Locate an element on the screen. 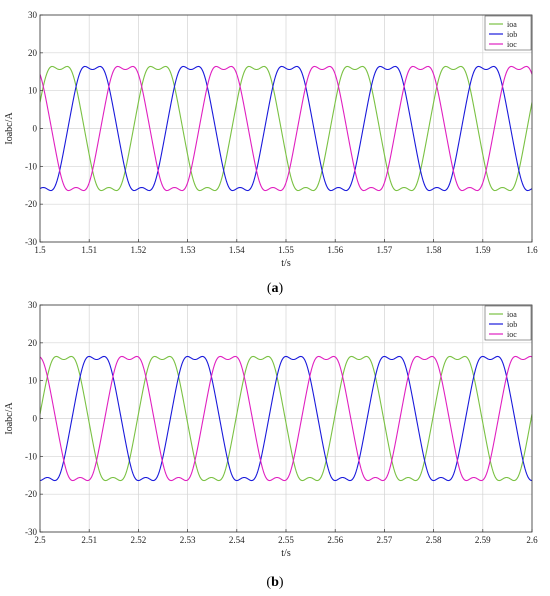  x-tick-label: 2.6 is located at coordinates (532, 540).